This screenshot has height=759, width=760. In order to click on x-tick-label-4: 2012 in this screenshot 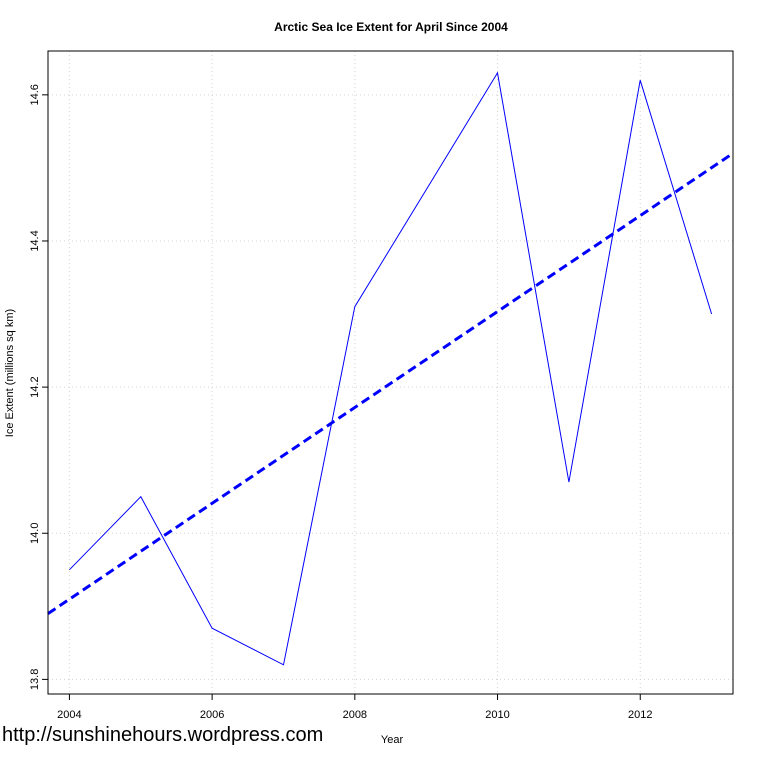, I will do `click(640, 715)`.